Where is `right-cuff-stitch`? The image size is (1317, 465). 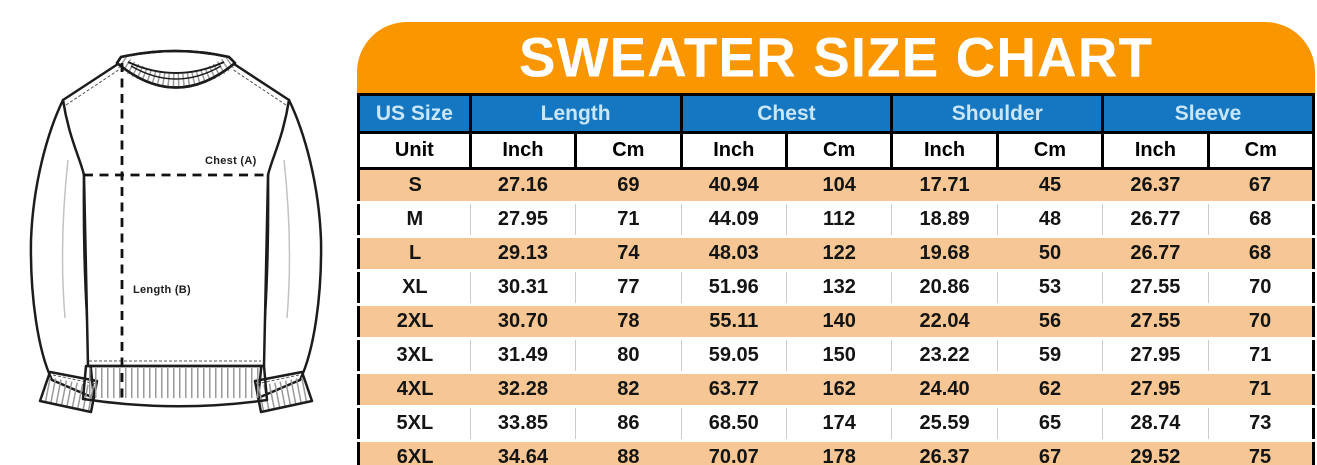 right-cuff-stitch is located at coordinates (277, 379).